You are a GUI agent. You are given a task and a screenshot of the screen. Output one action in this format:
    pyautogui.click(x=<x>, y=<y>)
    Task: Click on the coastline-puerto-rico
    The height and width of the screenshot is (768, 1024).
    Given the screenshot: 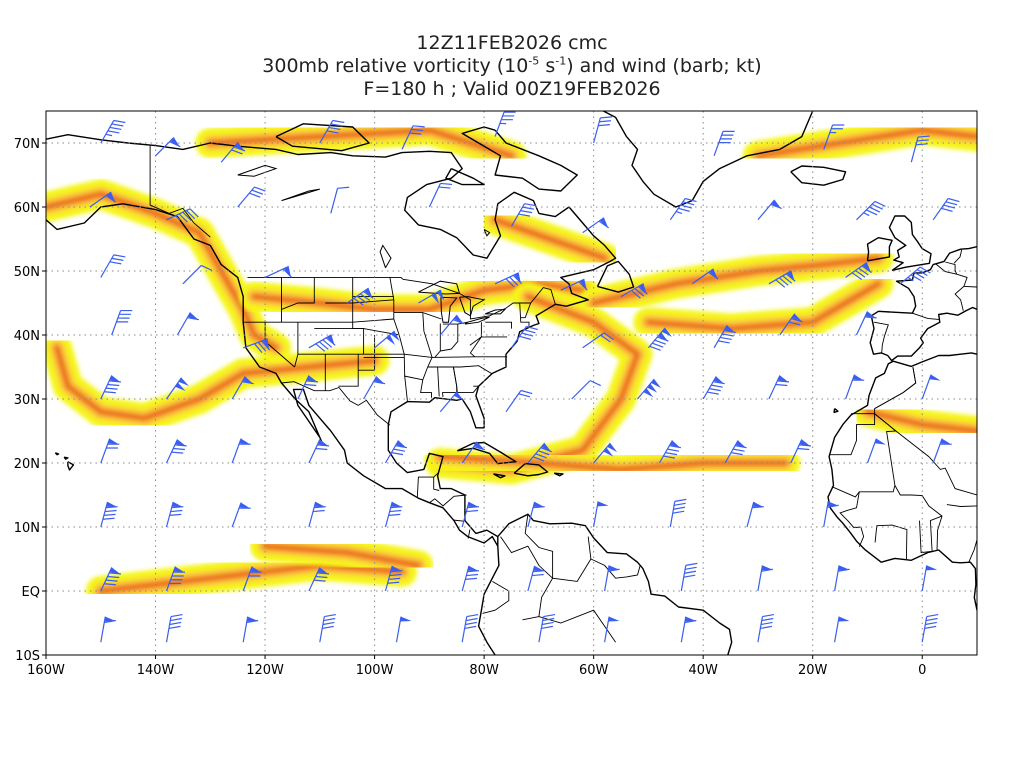 What is the action you would take?
    pyautogui.click(x=558, y=474)
    